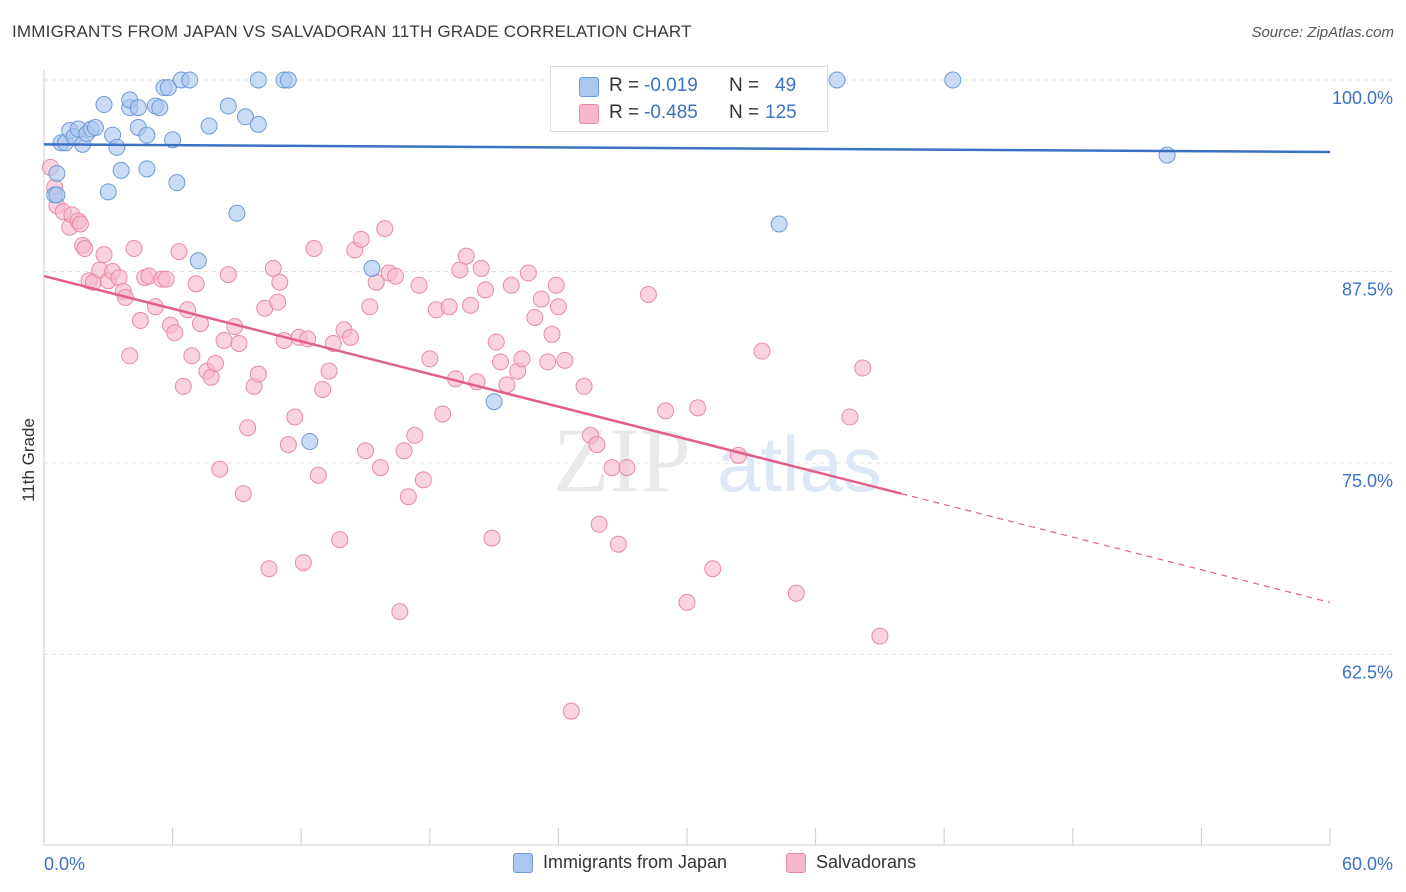  I want to click on stats-legend: R = -0.019 N = 49 R = -0.485 N = 125, so click(689, 99).